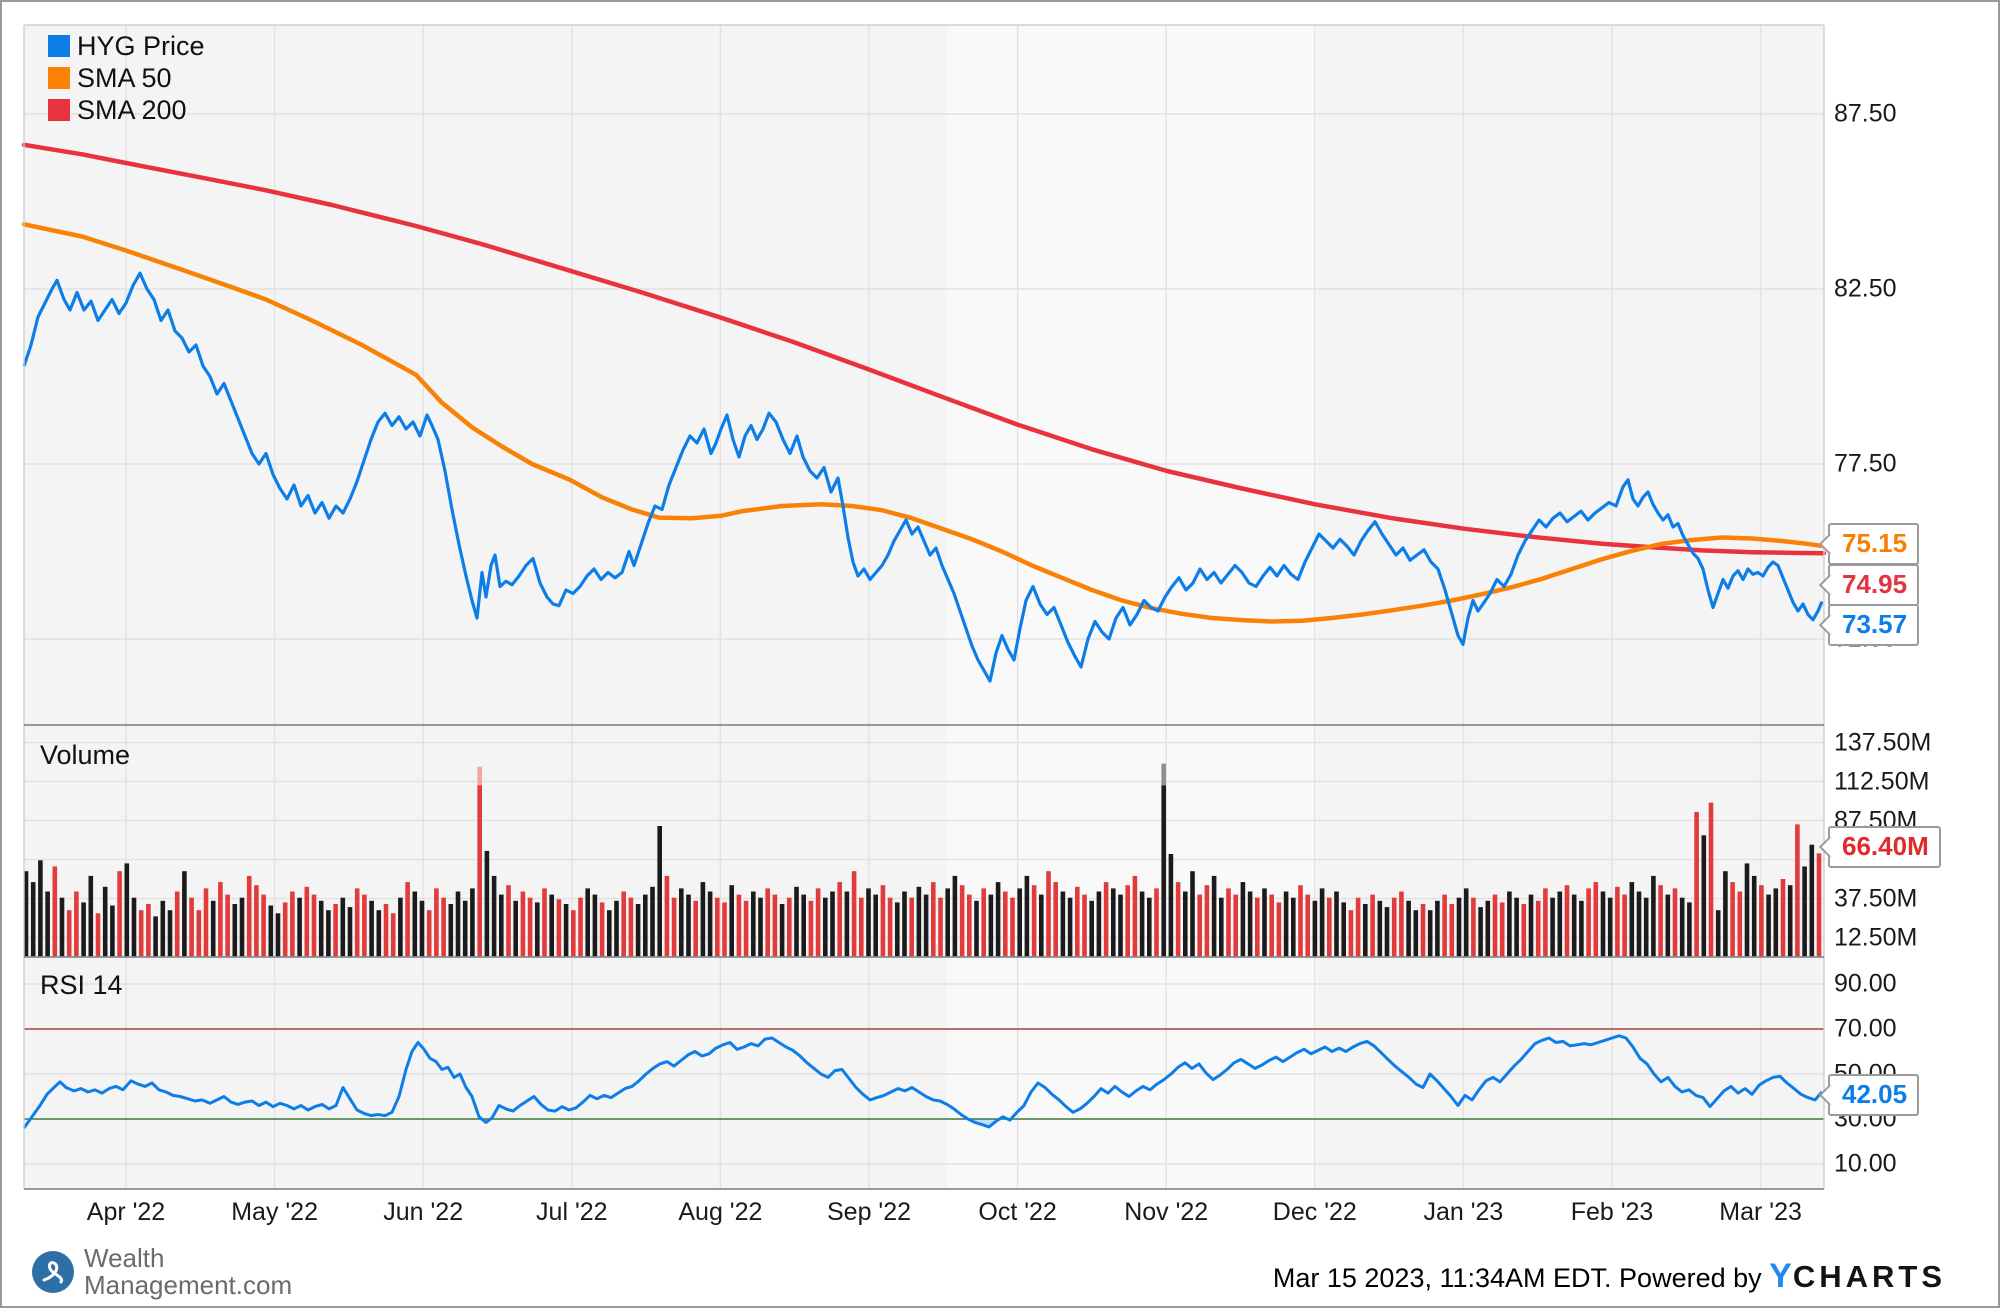 Image resolution: width=2000 pixels, height=1308 pixels. I want to click on sma200-swatch-icon, so click(59, 110).